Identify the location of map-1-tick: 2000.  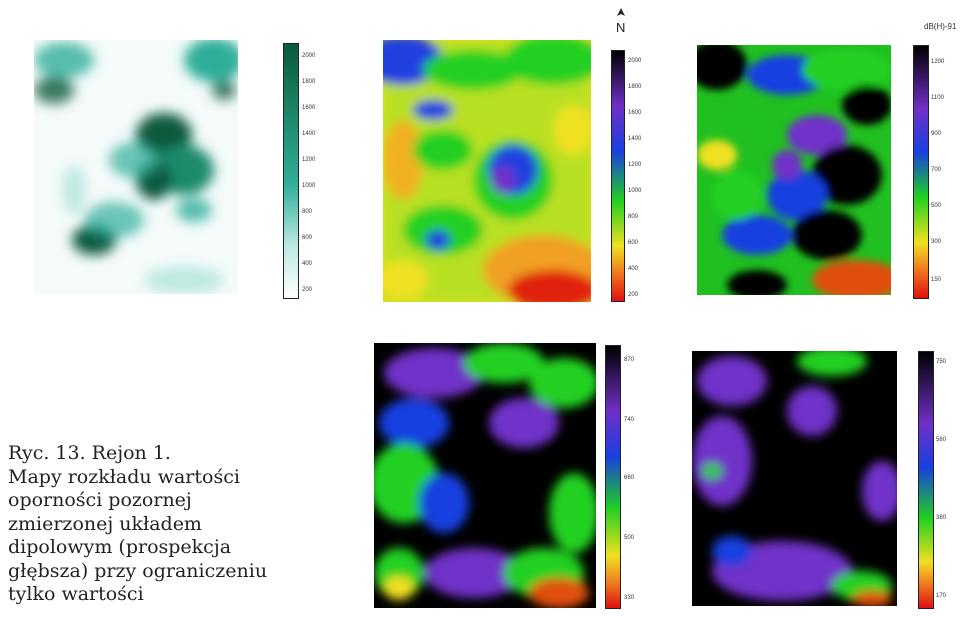
(309, 56).